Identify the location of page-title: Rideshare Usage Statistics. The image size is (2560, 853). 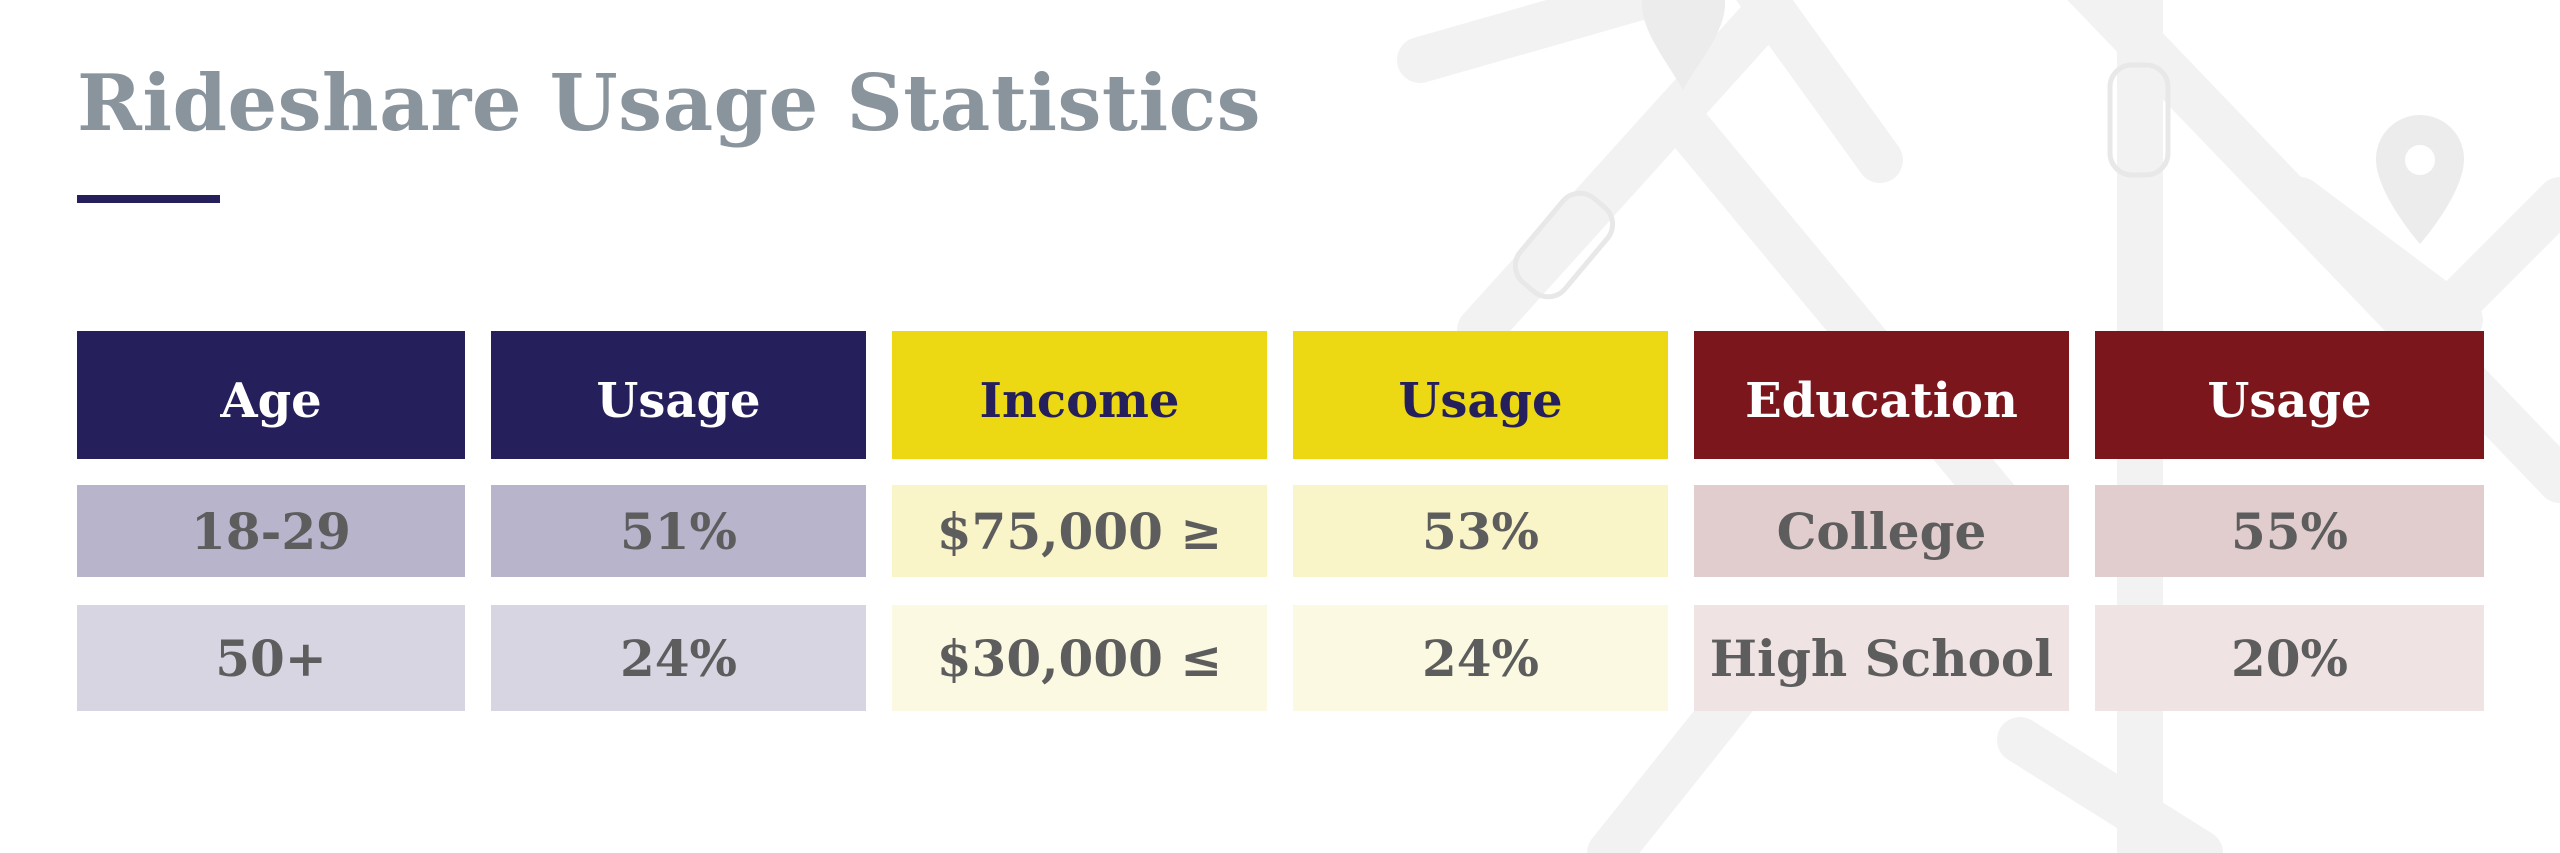
(669, 103).